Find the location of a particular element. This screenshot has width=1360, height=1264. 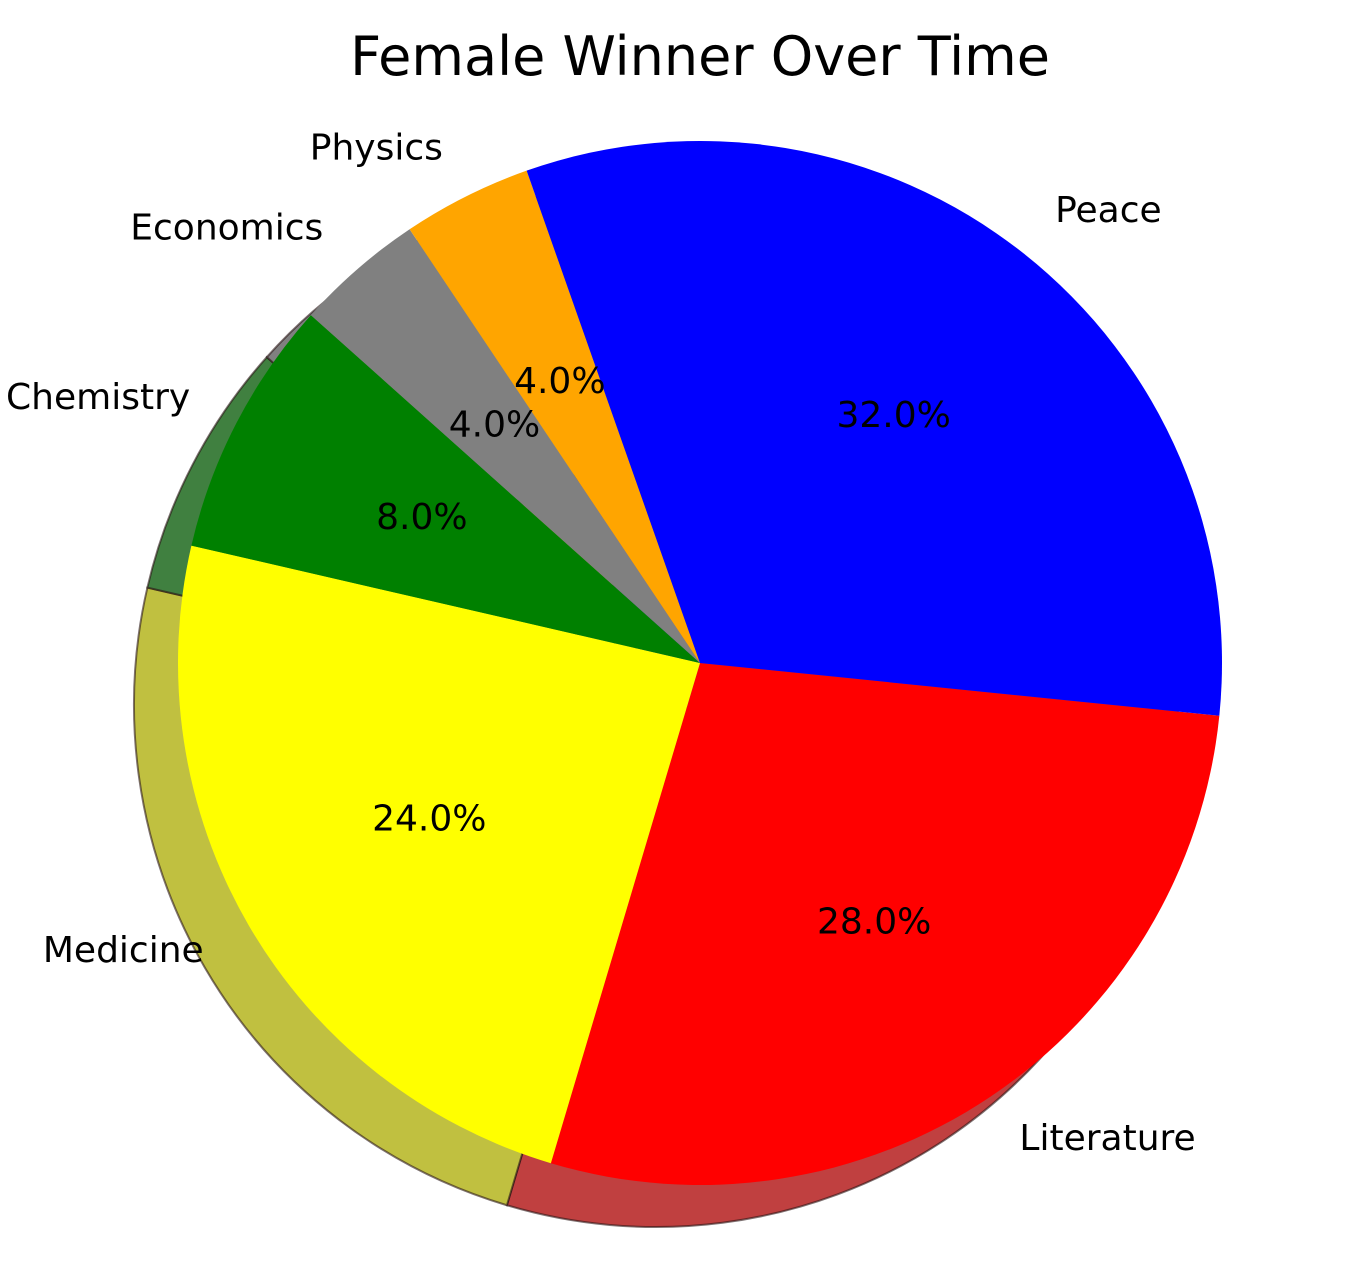

category-label-economics: Economics is located at coordinates (226, 228).